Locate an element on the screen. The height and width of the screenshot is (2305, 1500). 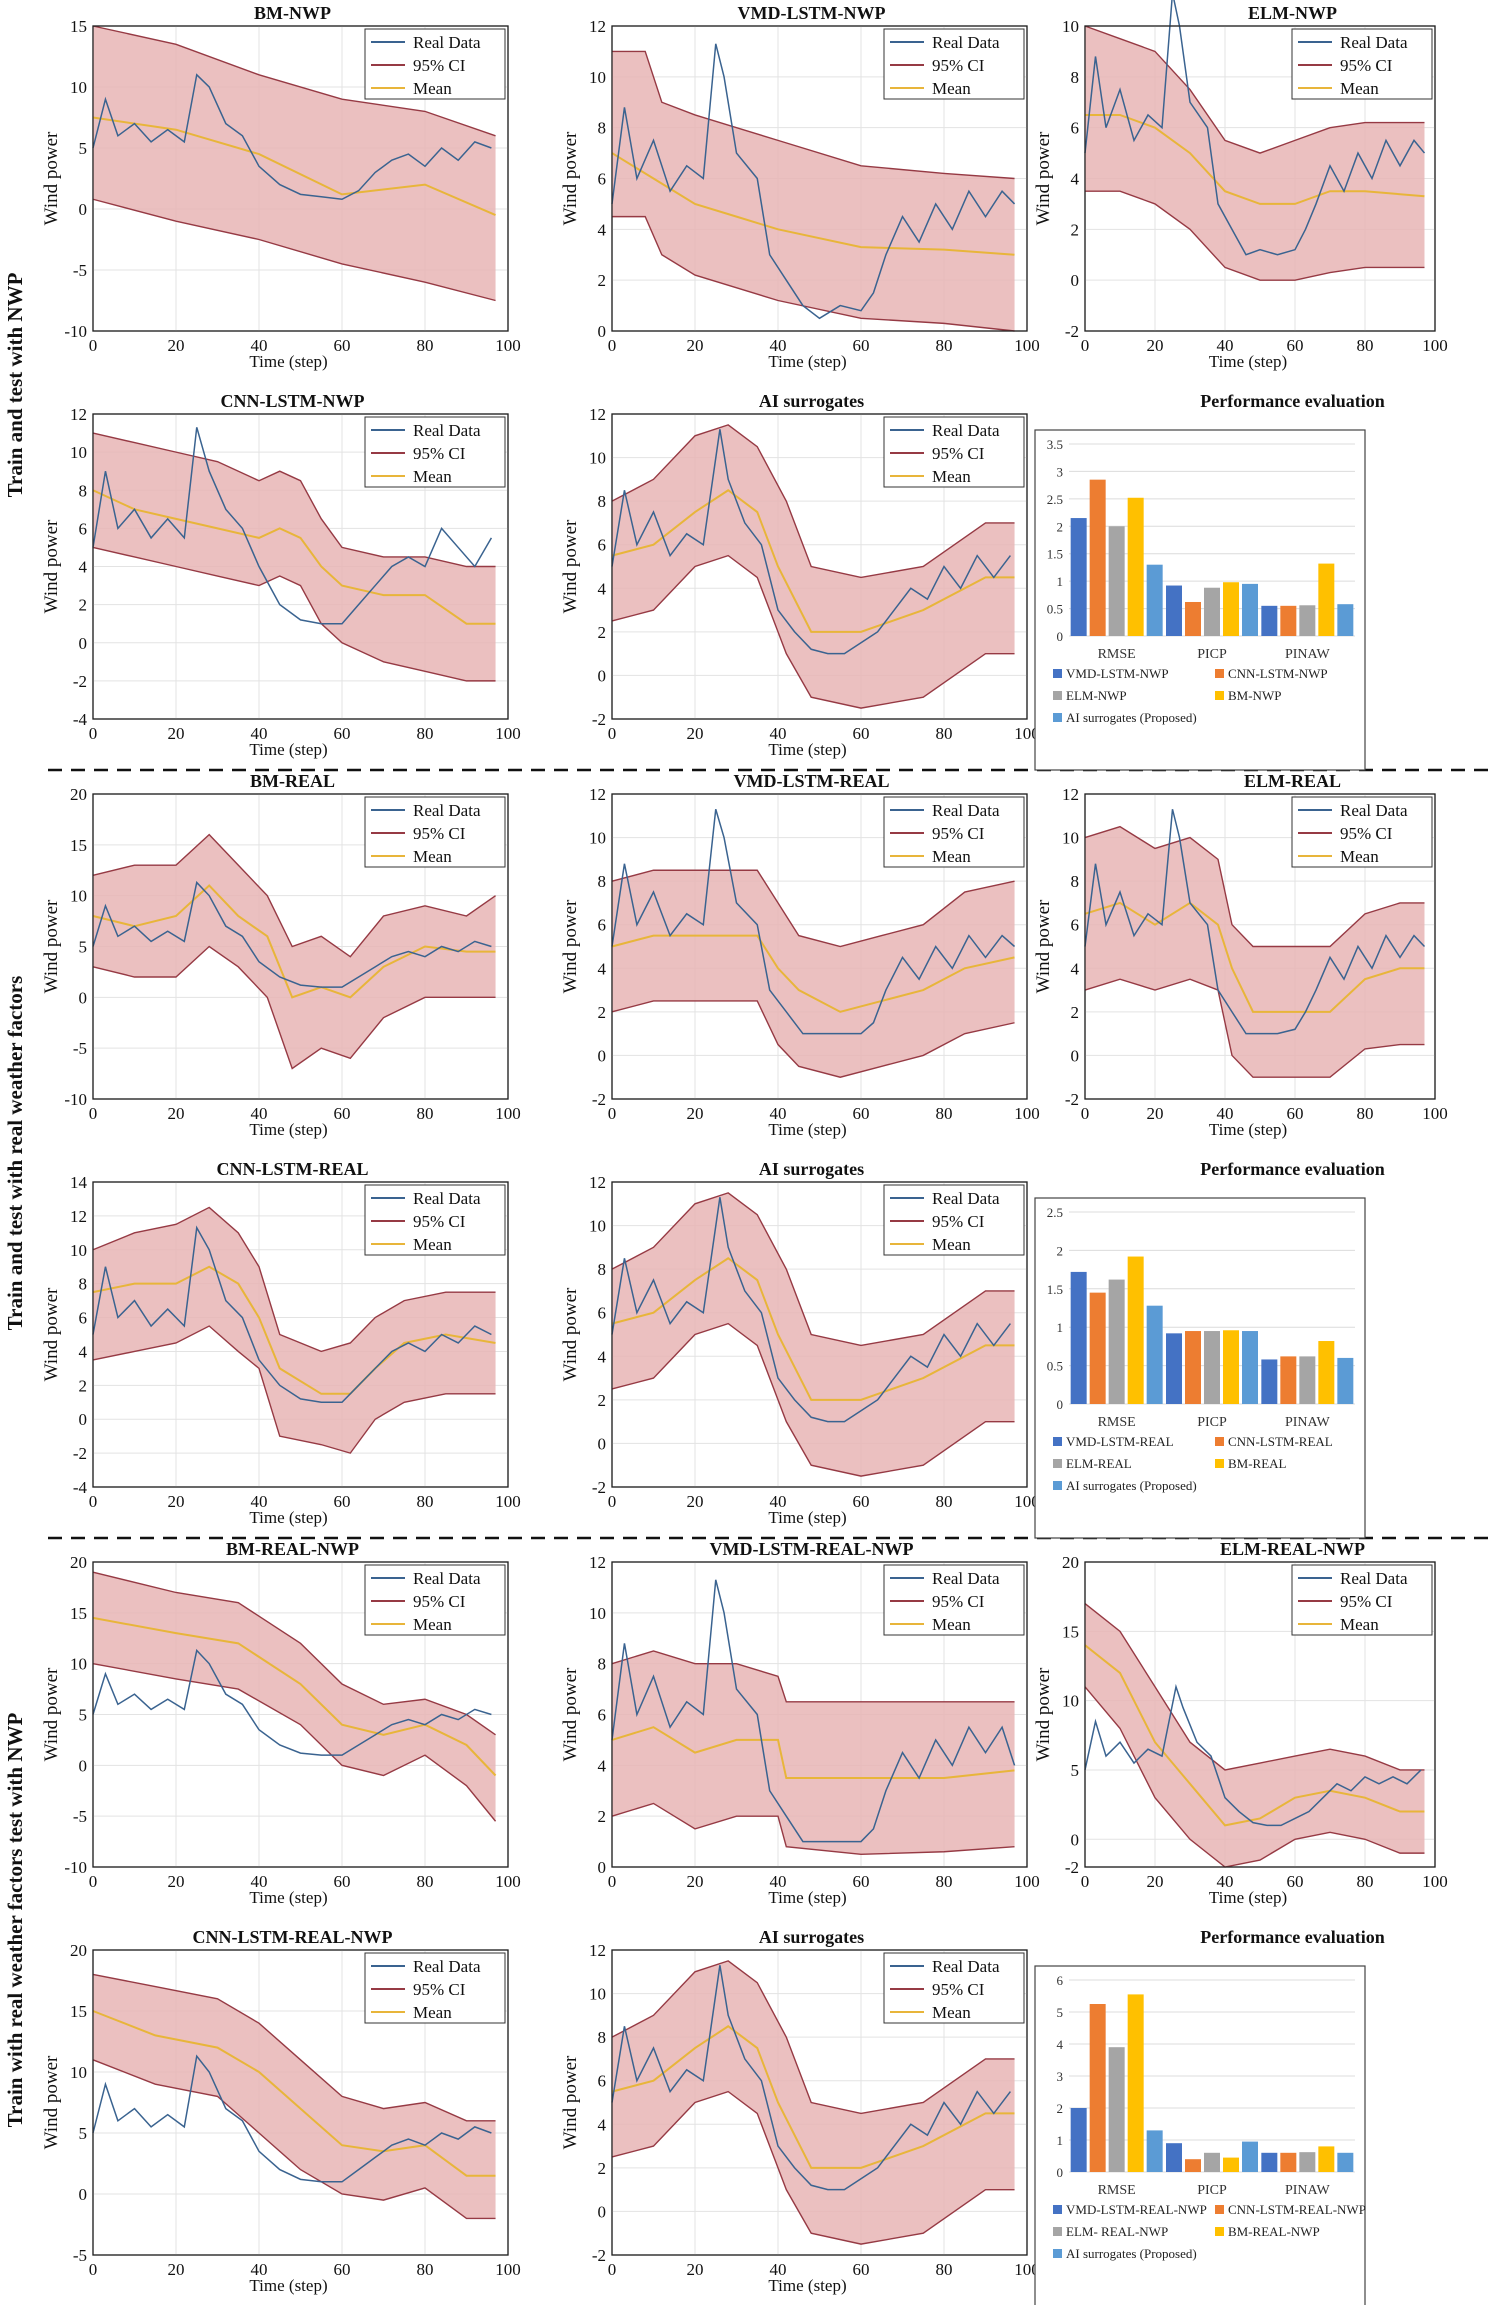
y-tick-label: 8 is located at coordinates (602, 881).